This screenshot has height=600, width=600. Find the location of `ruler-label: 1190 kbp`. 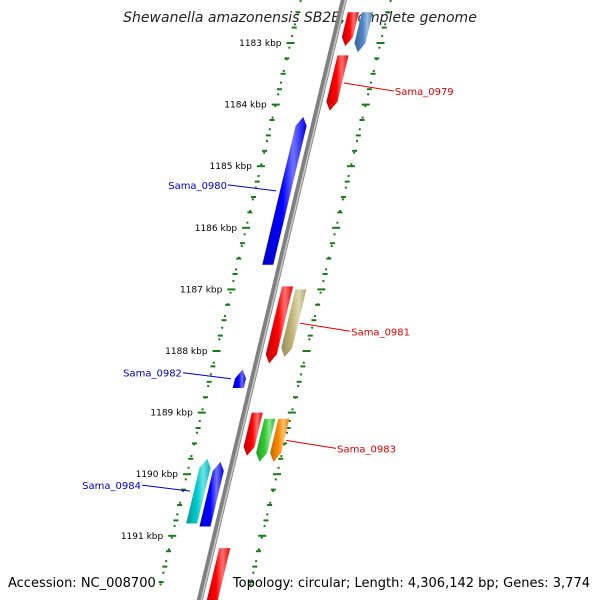

ruler-label: 1190 kbp is located at coordinates (157, 475).